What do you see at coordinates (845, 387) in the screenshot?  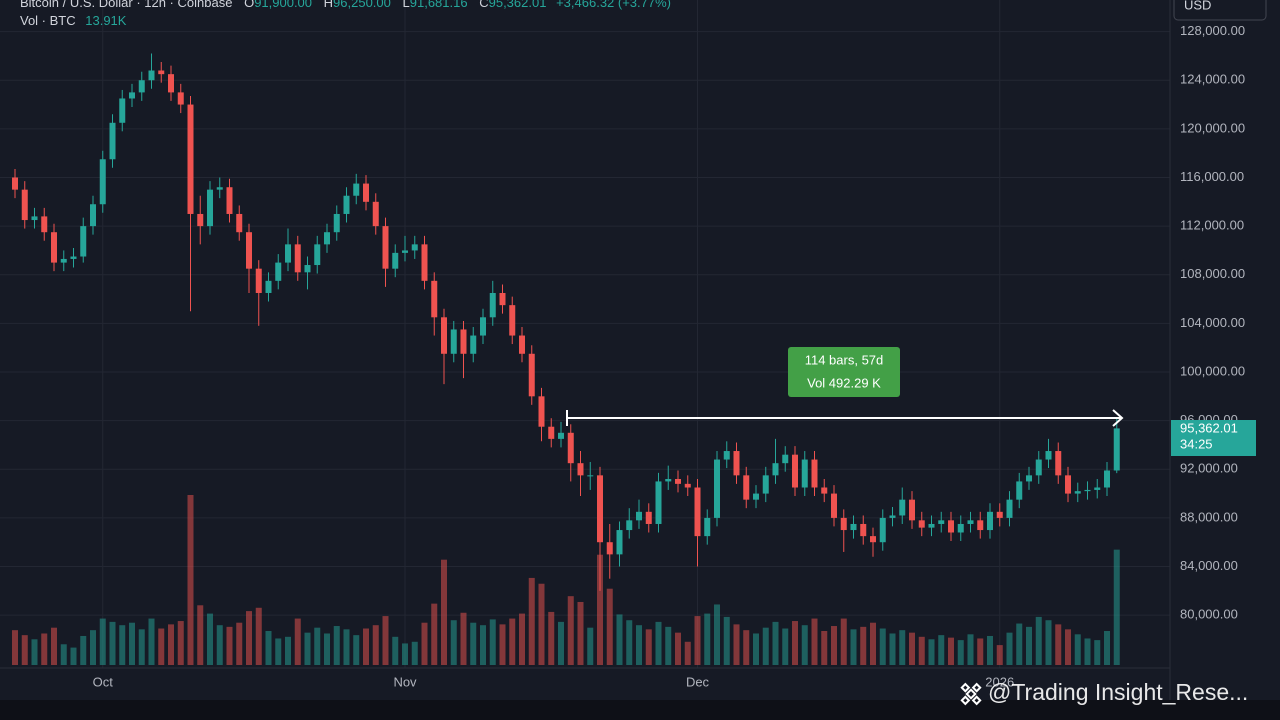 I see `measure-tool: 114 bars, 57d Vol 492.29 K` at bounding box center [845, 387].